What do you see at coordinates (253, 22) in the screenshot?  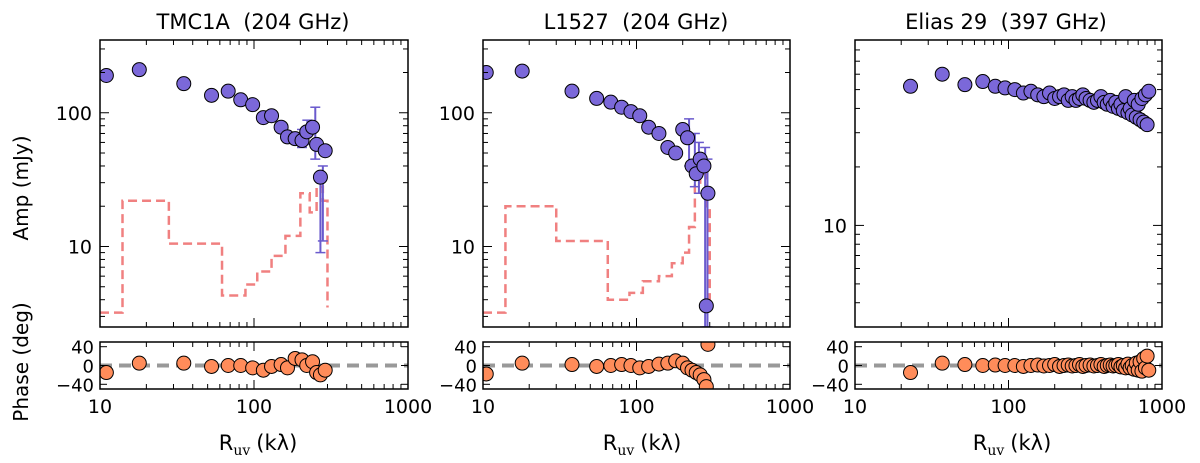 I see `panel-title-tmc1a: TMC1A (204 GHz)` at bounding box center [253, 22].